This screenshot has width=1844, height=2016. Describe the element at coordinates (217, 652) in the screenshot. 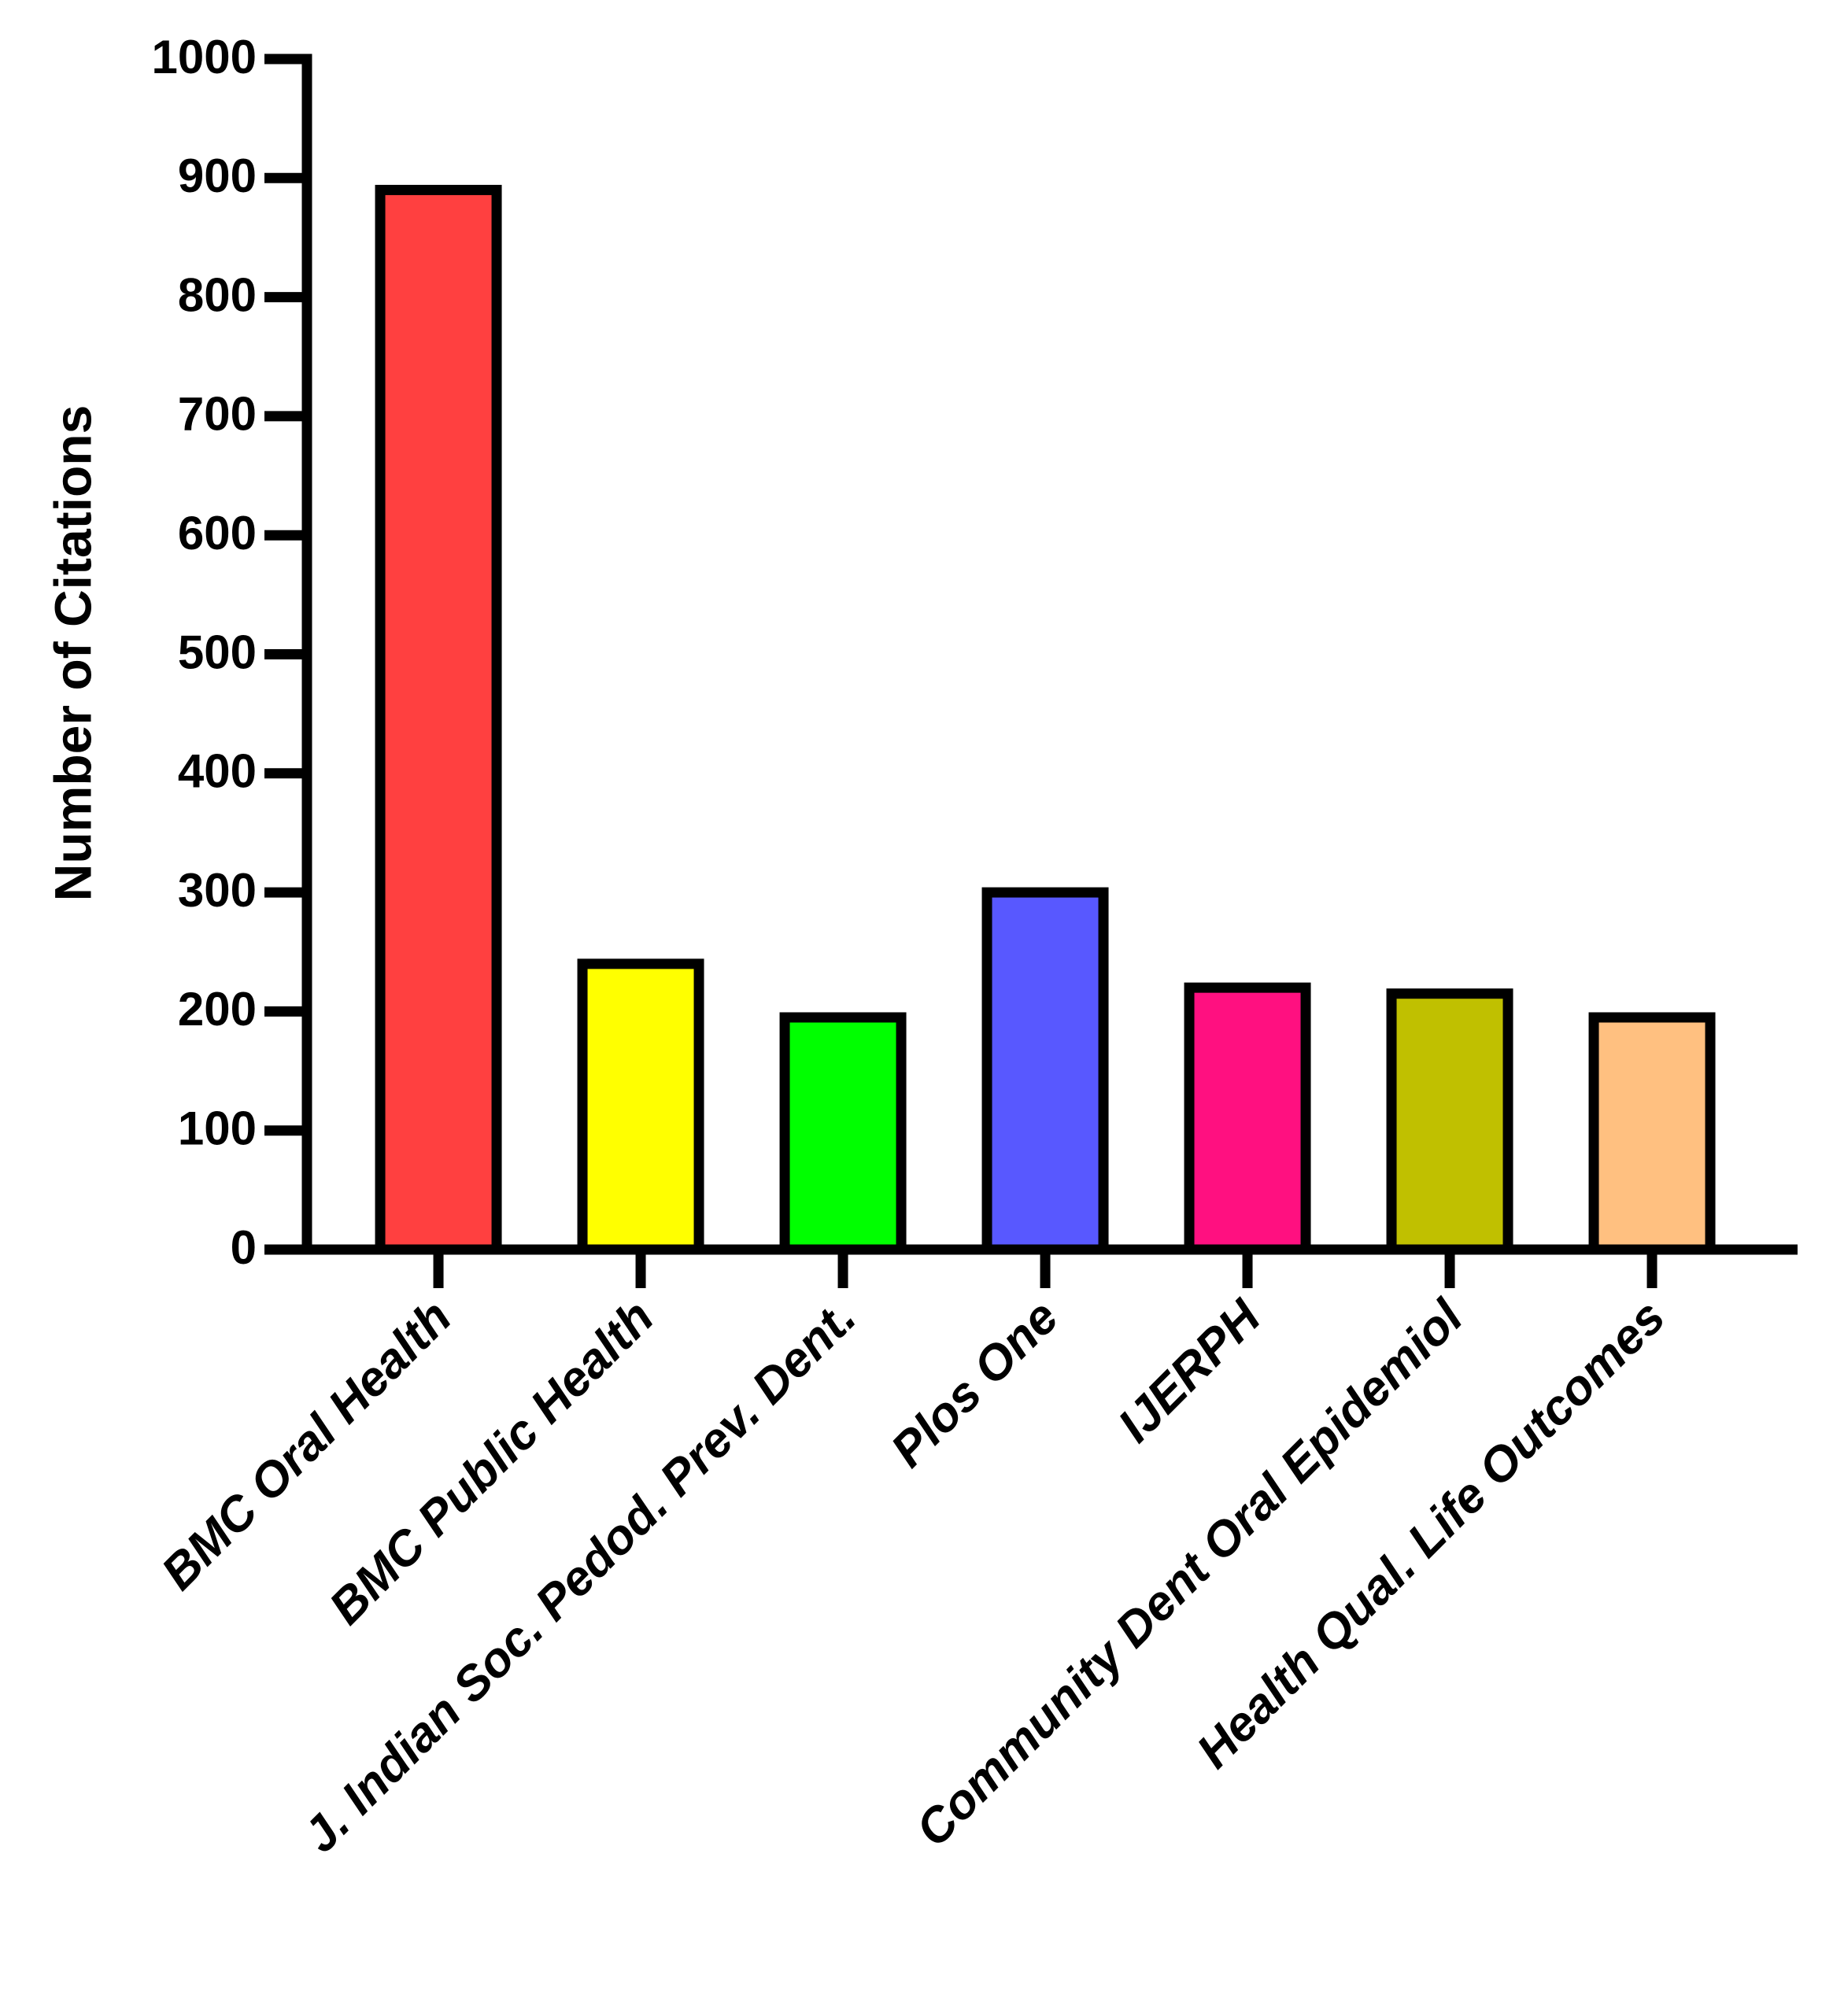

I see `y-tick-label: 500` at that location.